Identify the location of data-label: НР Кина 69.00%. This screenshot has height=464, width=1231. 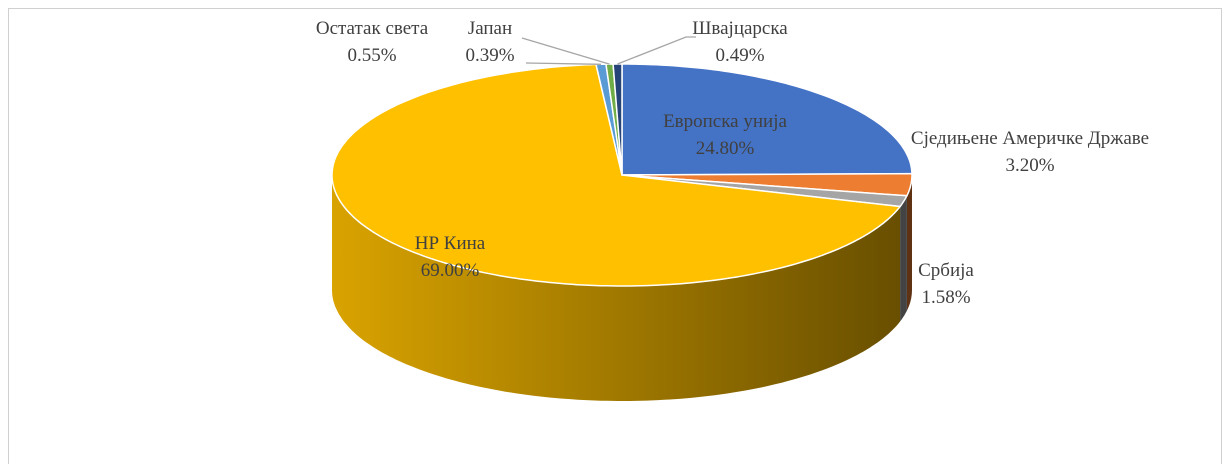
(450, 257).